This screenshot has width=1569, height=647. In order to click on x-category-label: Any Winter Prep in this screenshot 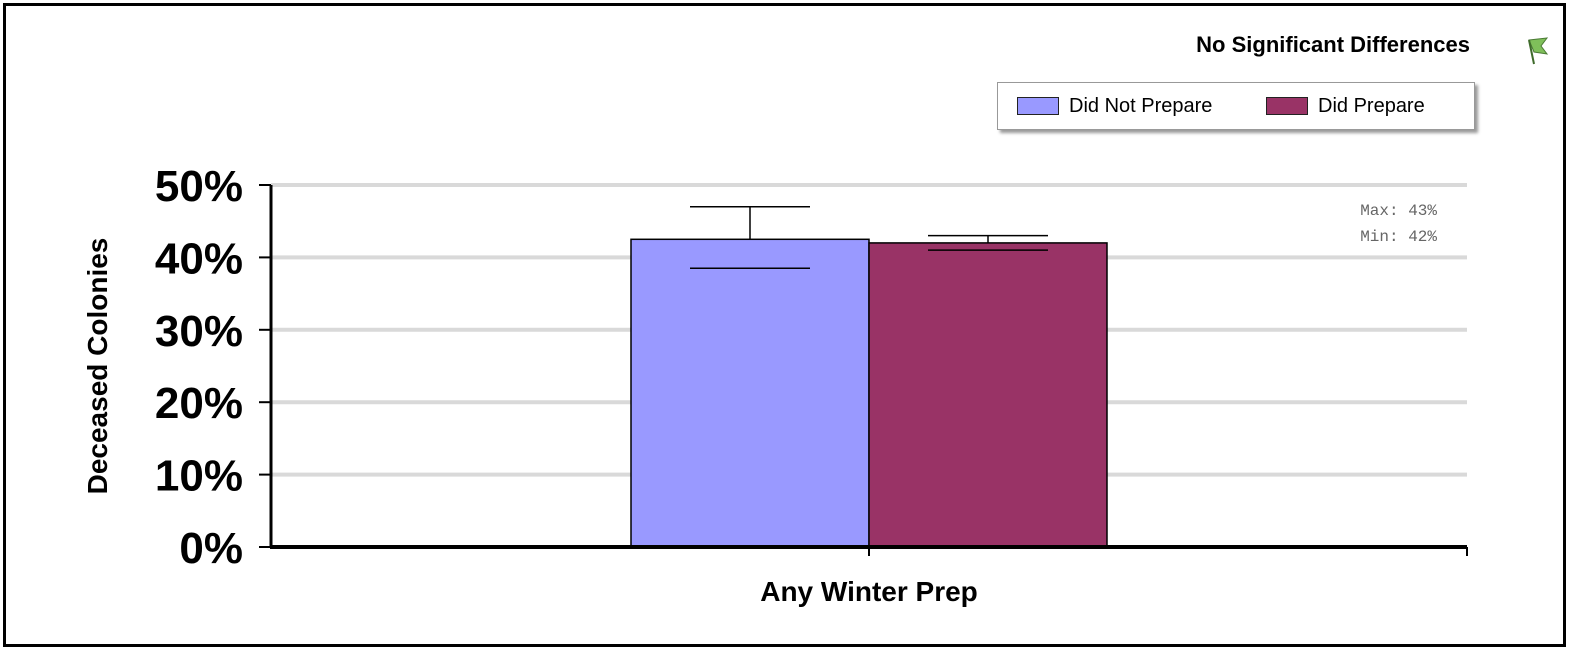, I will do `click(869, 591)`.